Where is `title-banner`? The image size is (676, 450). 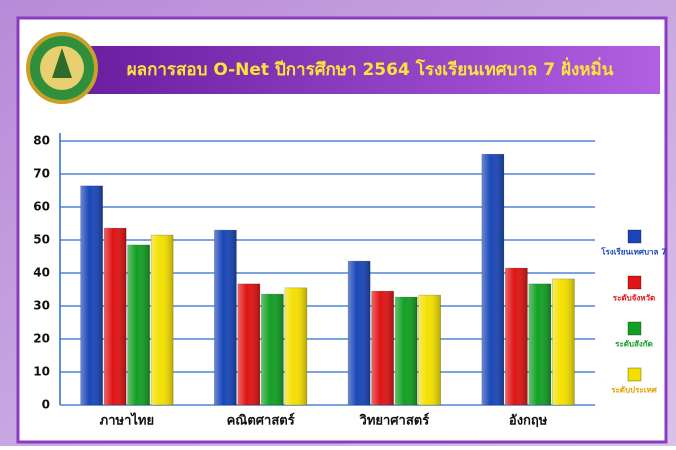 title-banner is located at coordinates (372, 70).